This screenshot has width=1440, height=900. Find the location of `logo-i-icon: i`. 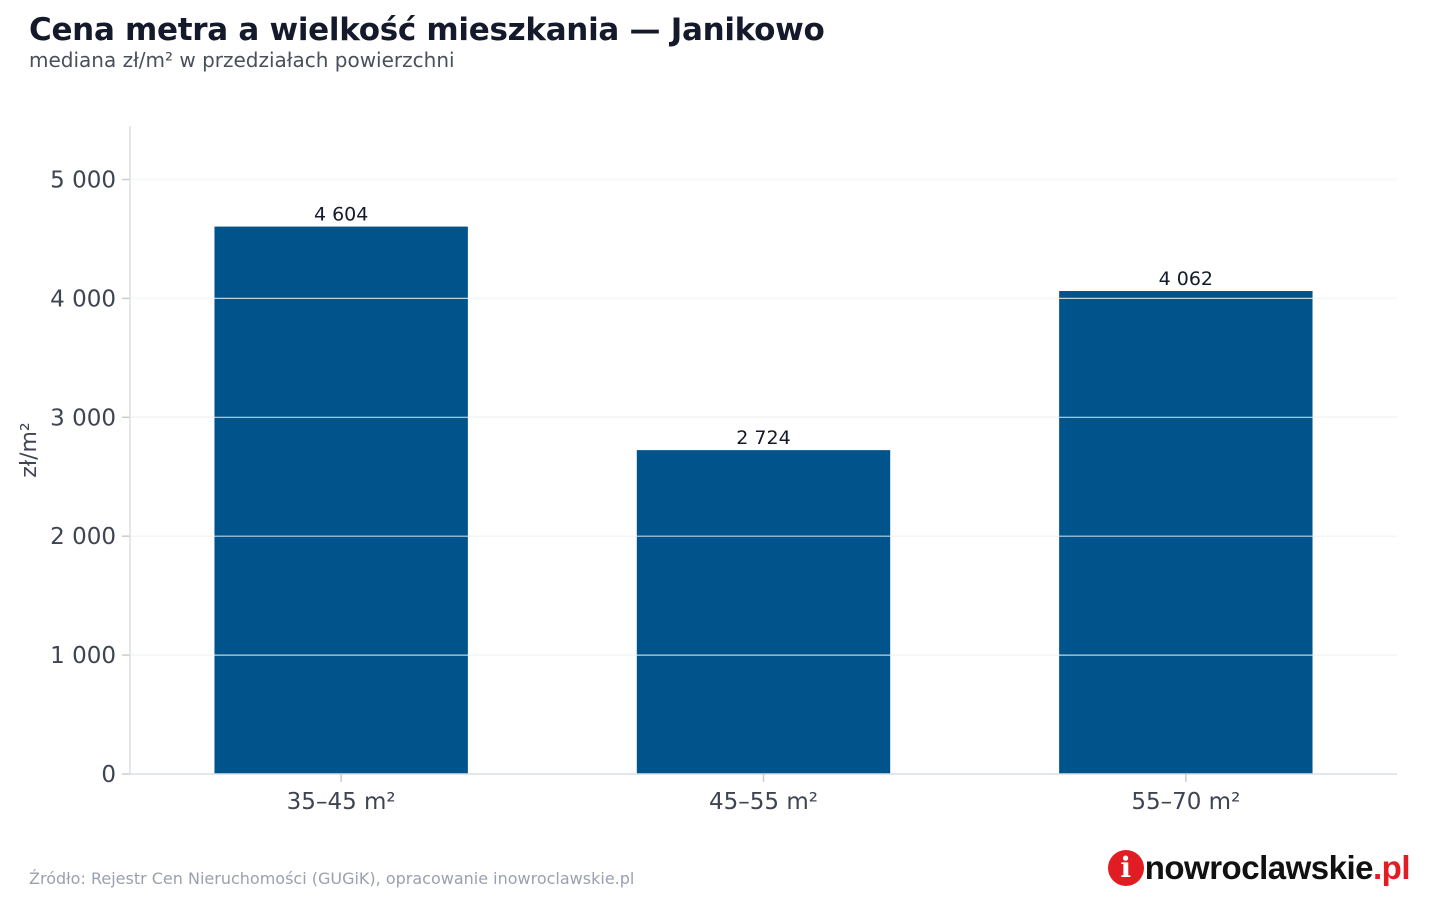

logo-i-icon: i is located at coordinates (1125, 868).